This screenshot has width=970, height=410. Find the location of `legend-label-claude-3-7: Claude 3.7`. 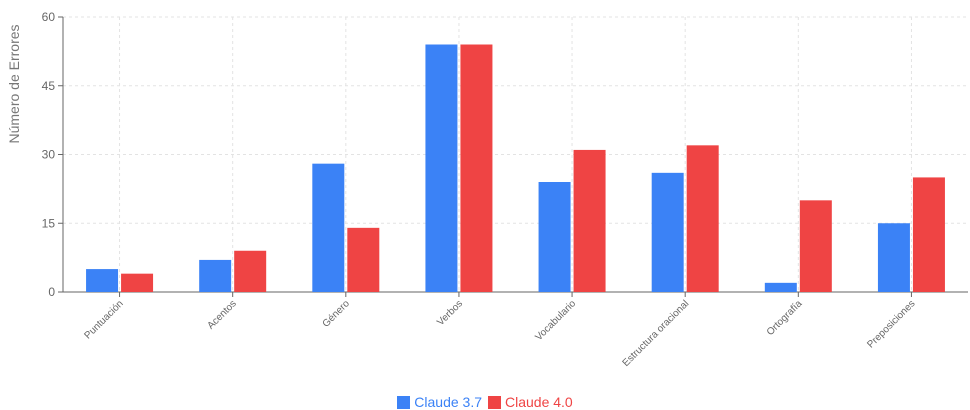

legend-label-claude-3-7: Claude 3.7 is located at coordinates (448, 402).